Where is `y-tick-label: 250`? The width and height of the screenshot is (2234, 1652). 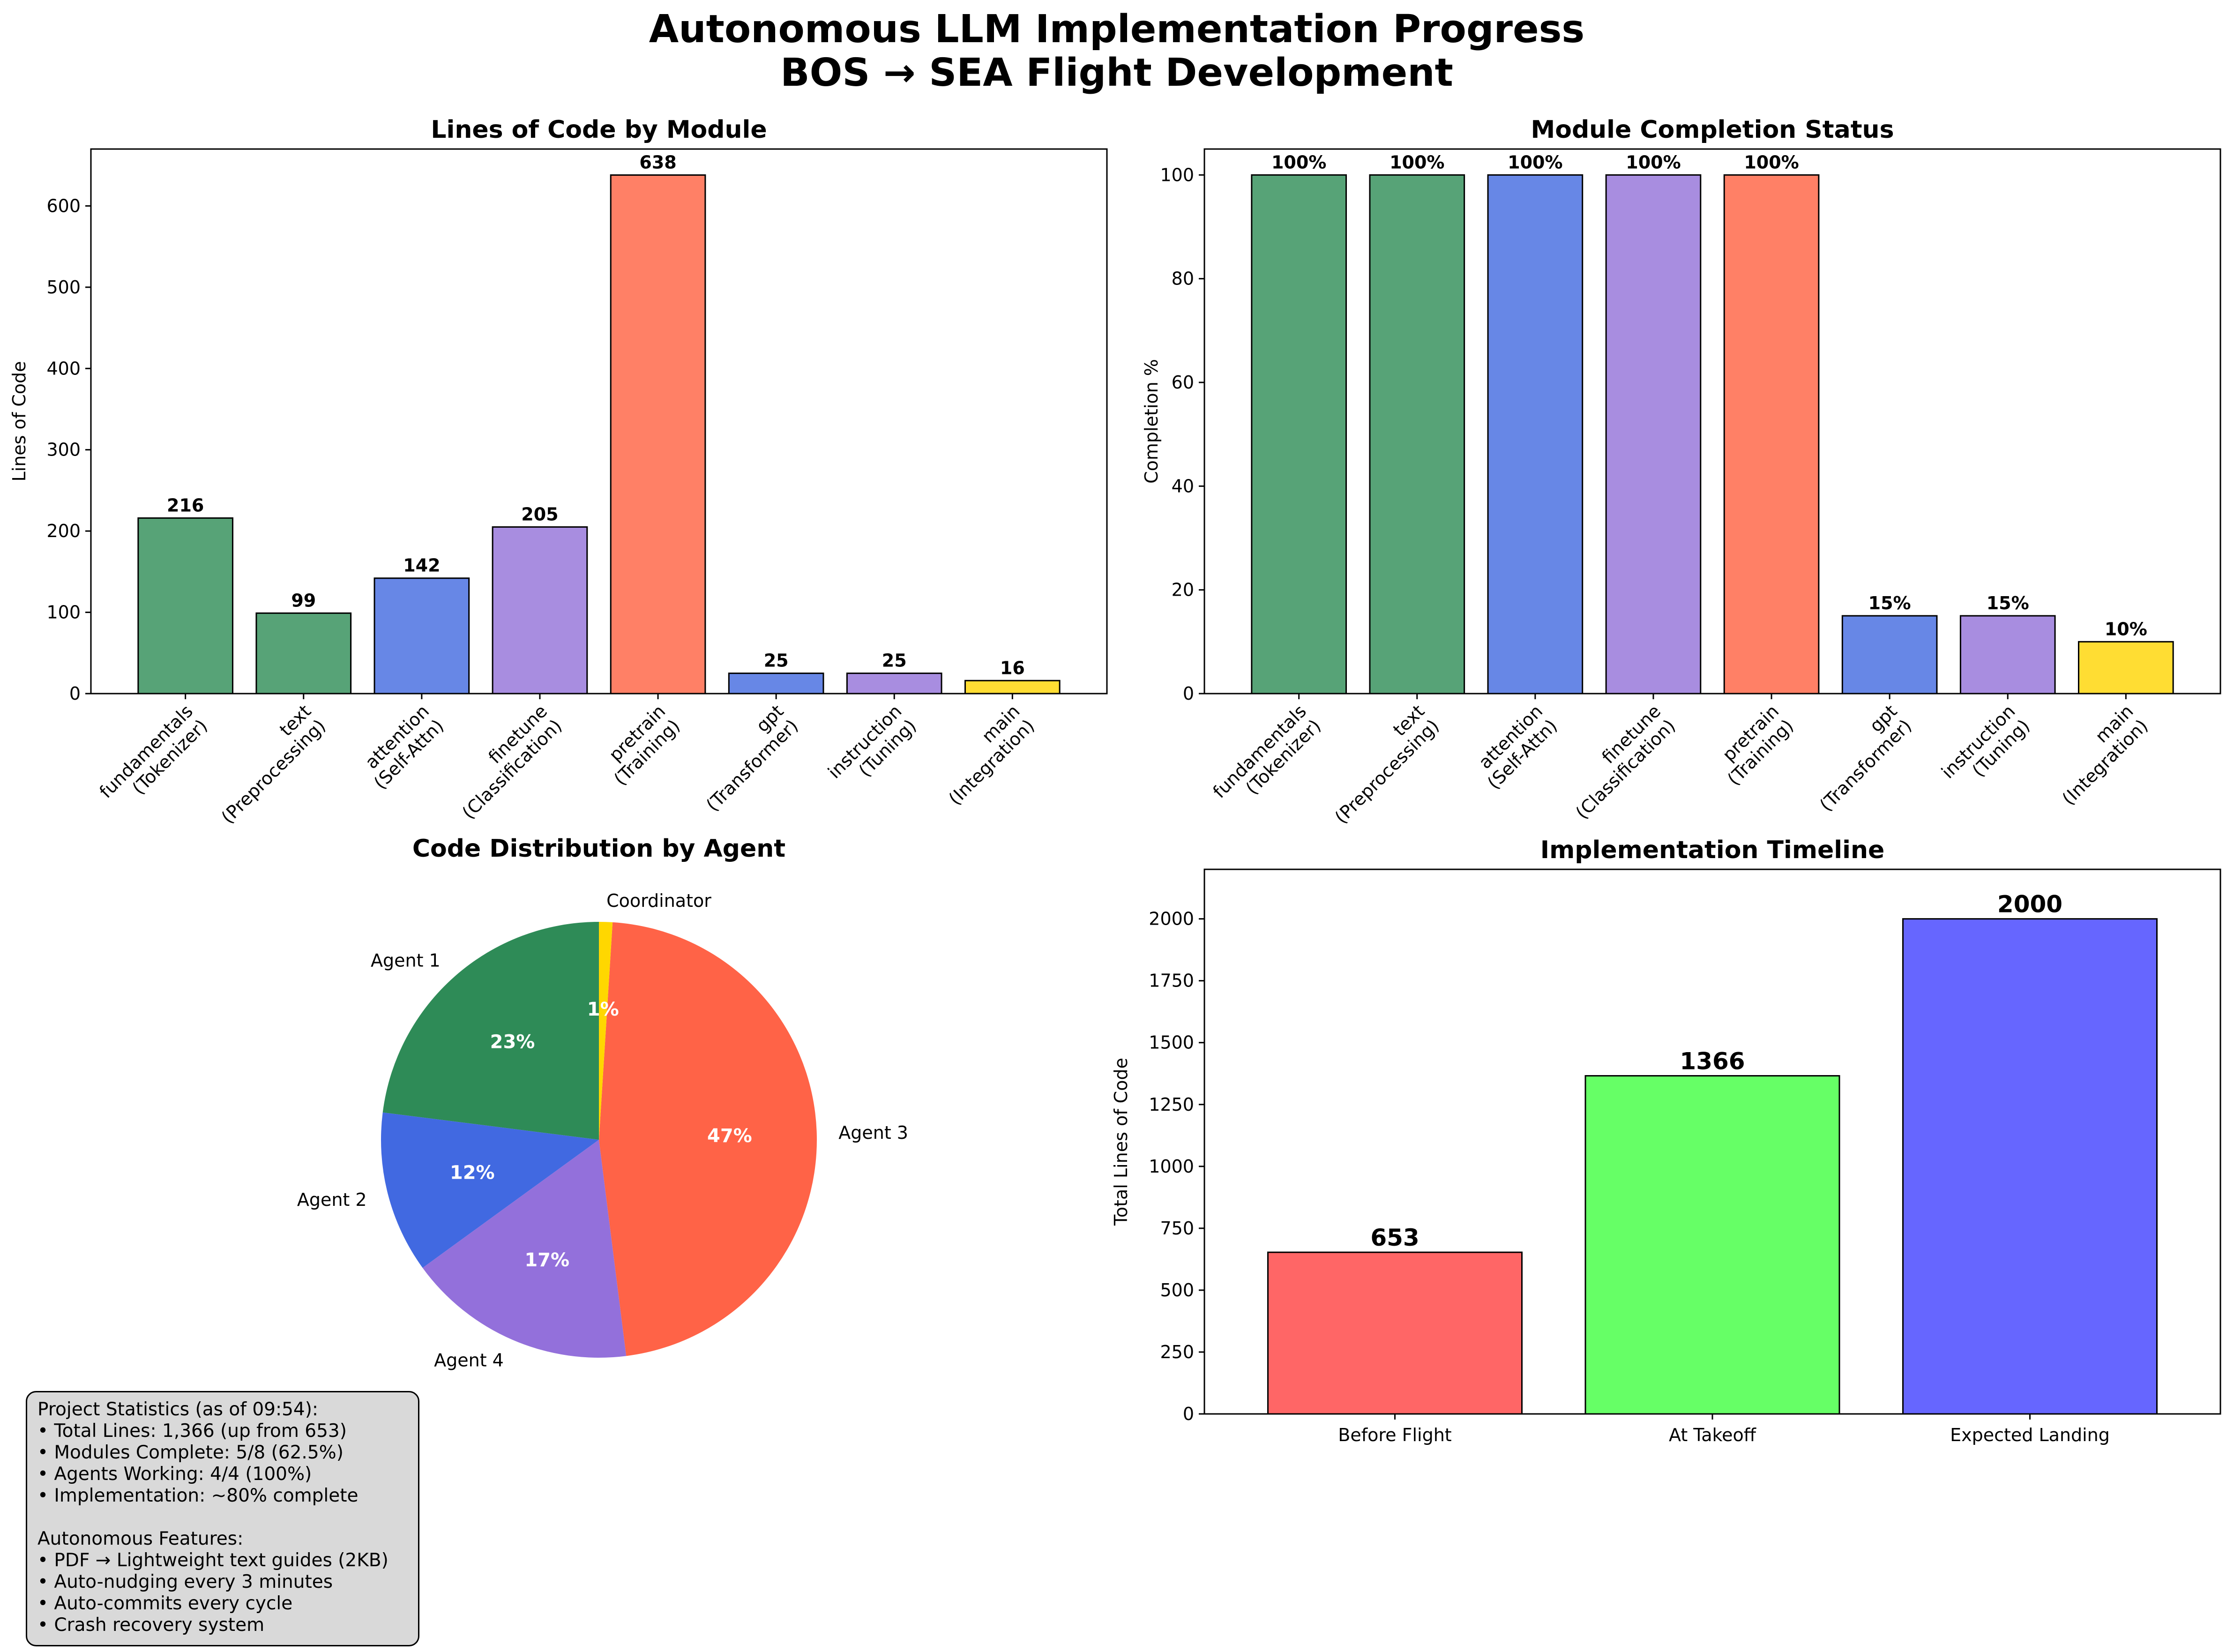 y-tick-label: 250 is located at coordinates (1177, 1352).